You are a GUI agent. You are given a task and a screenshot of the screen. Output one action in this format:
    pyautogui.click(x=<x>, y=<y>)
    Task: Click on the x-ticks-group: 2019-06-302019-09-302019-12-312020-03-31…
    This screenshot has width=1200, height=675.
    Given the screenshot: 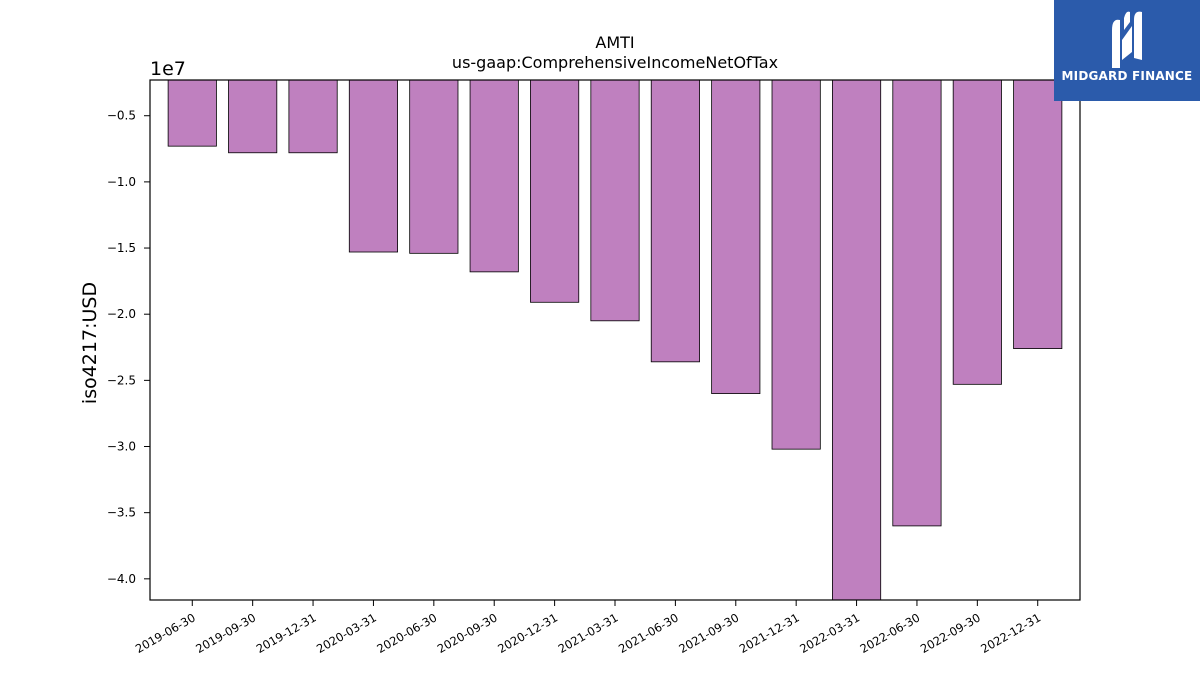 What is the action you would take?
    pyautogui.click(x=588, y=628)
    